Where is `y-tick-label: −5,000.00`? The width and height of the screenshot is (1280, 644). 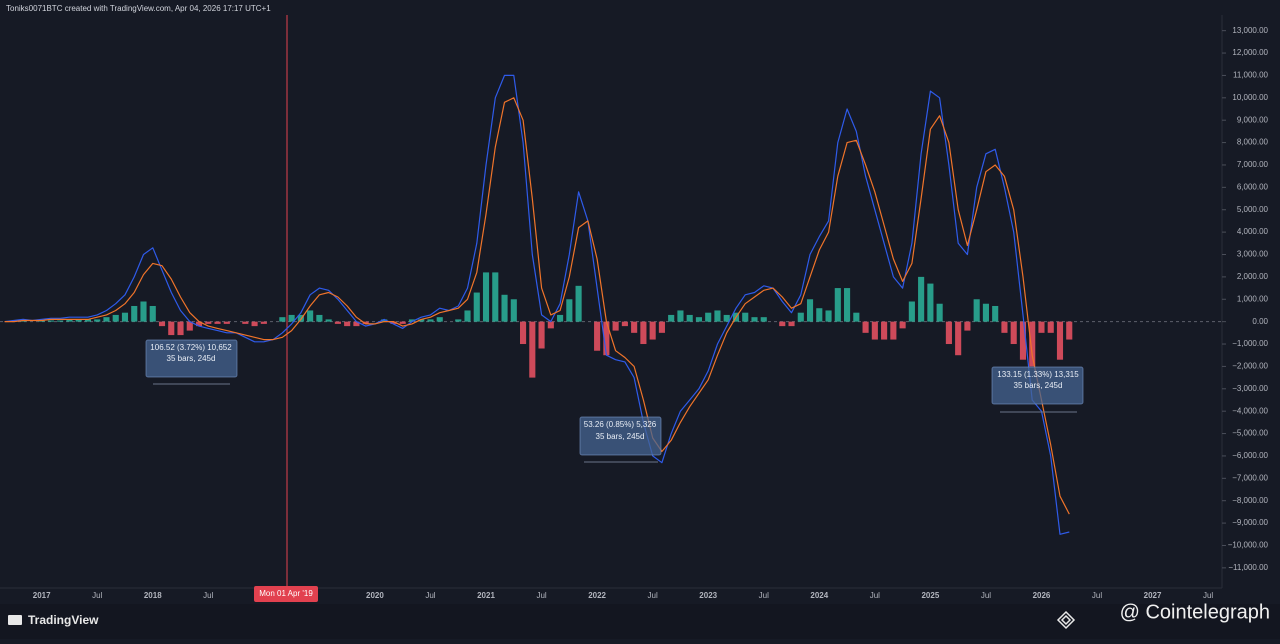
y-tick-label: −5,000.00 is located at coordinates (1250, 433).